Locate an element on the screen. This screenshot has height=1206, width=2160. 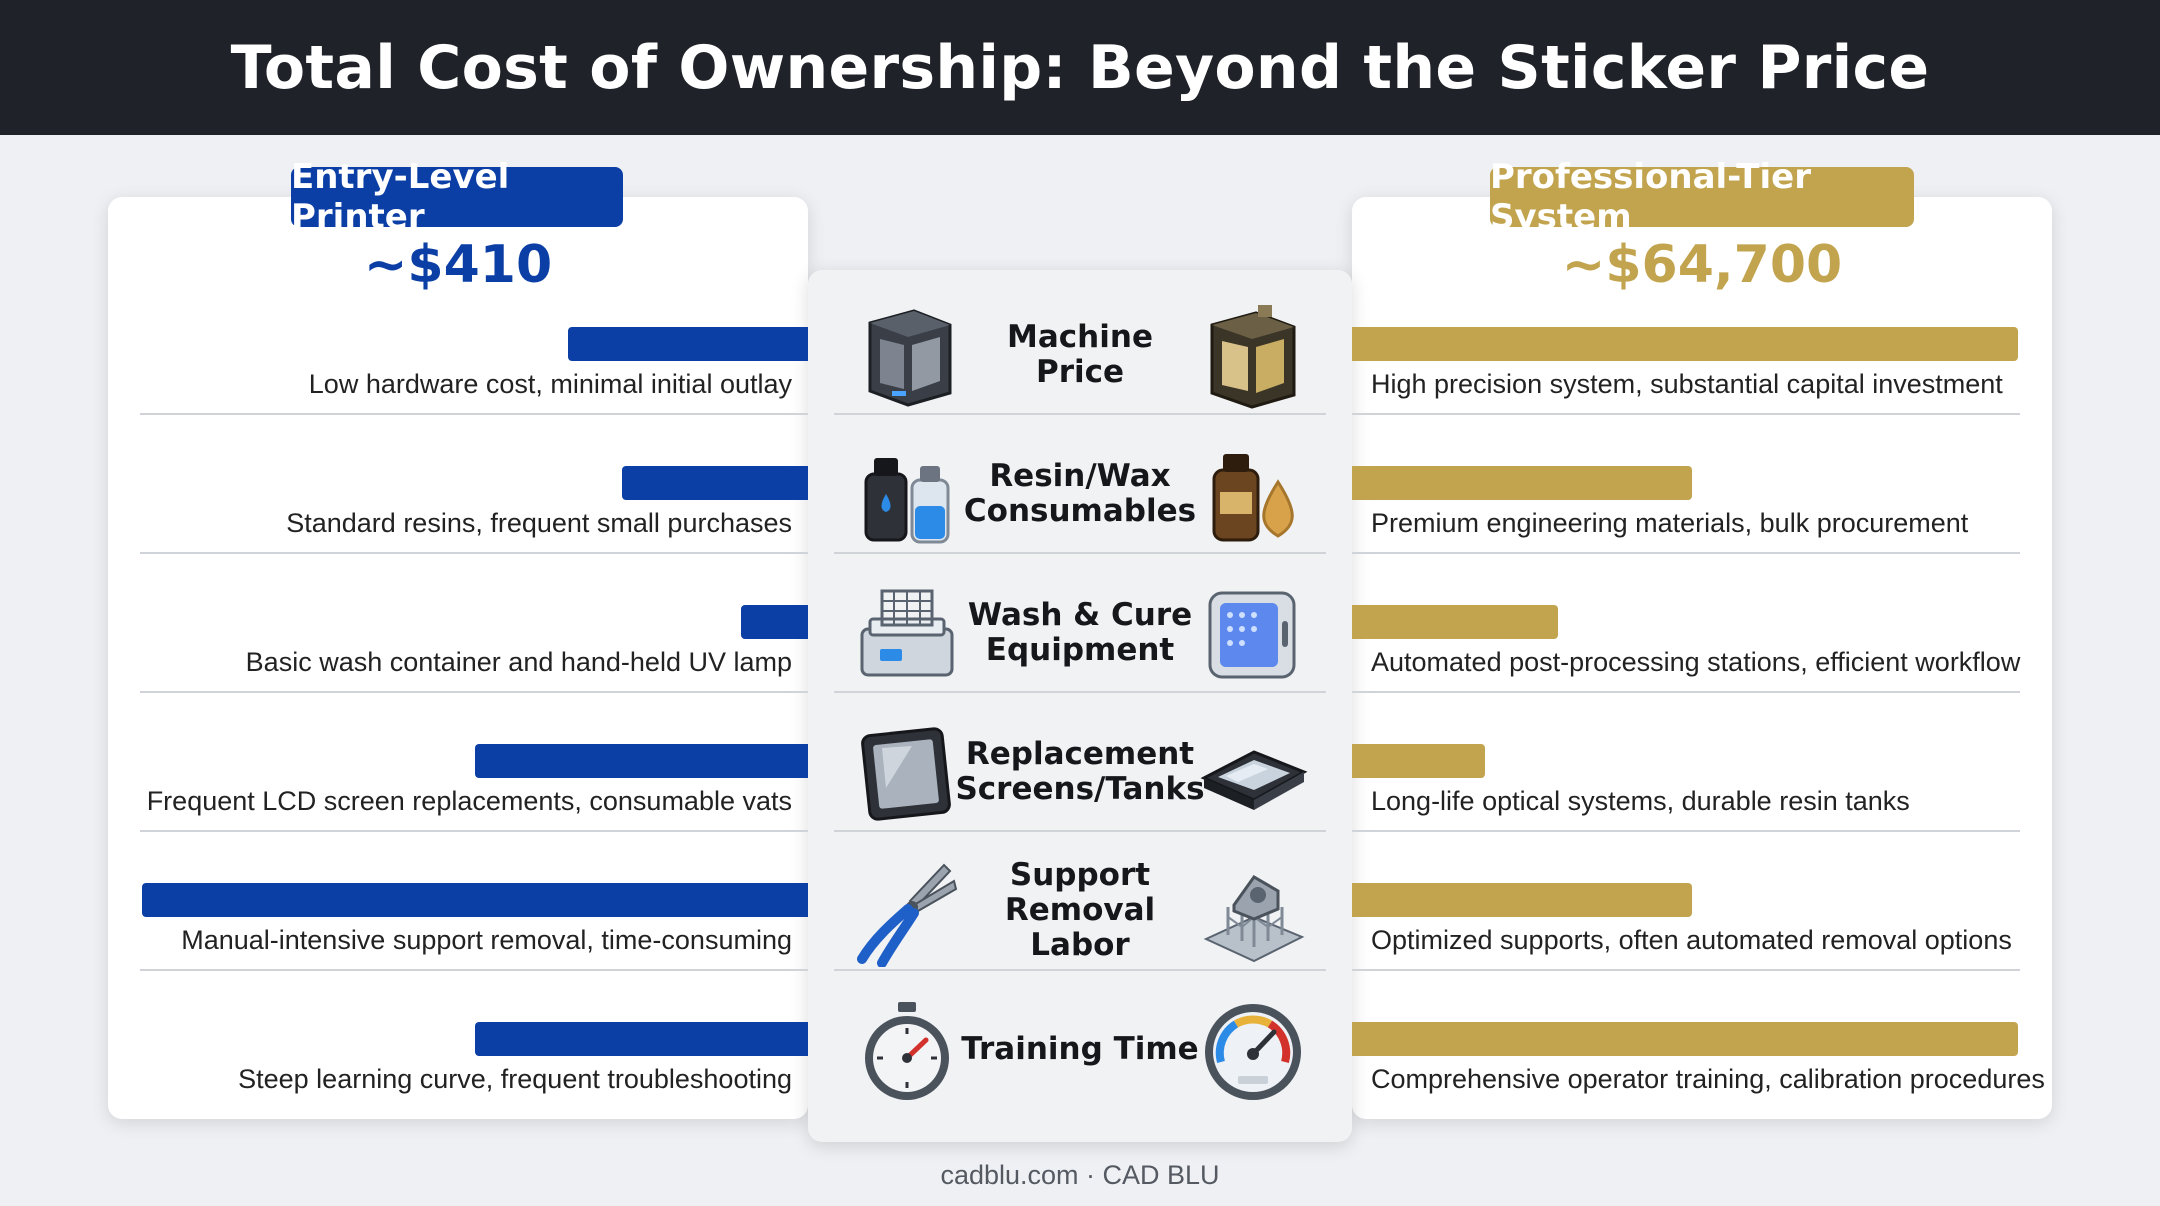
stopwatch-icon is located at coordinates (907, 1051).